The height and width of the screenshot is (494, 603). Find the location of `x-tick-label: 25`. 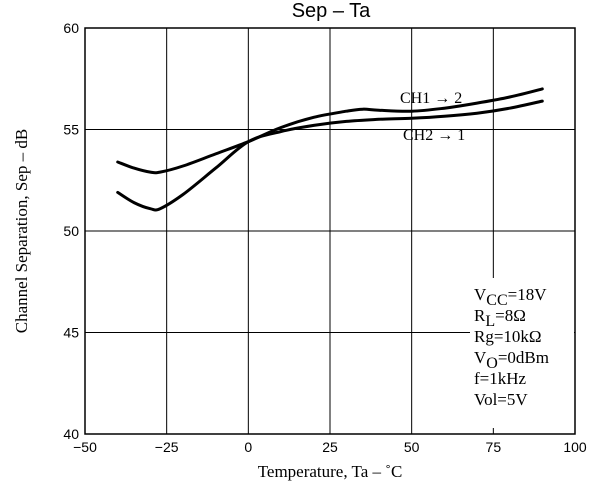

x-tick-label: 25 is located at coordinates (330, 447).